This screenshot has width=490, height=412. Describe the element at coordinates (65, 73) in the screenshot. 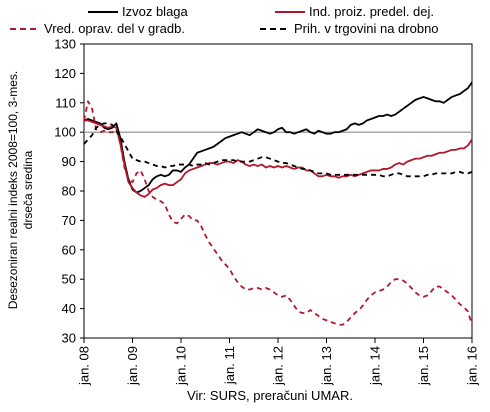

I see `y-tick-label: 120` at that location.